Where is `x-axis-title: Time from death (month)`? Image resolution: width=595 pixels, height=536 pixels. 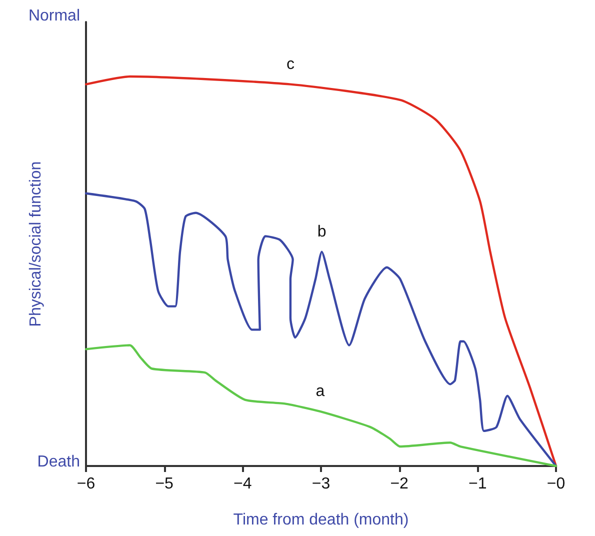 x-axis-title: Time from death (month) is located at coordinates (321, 520).